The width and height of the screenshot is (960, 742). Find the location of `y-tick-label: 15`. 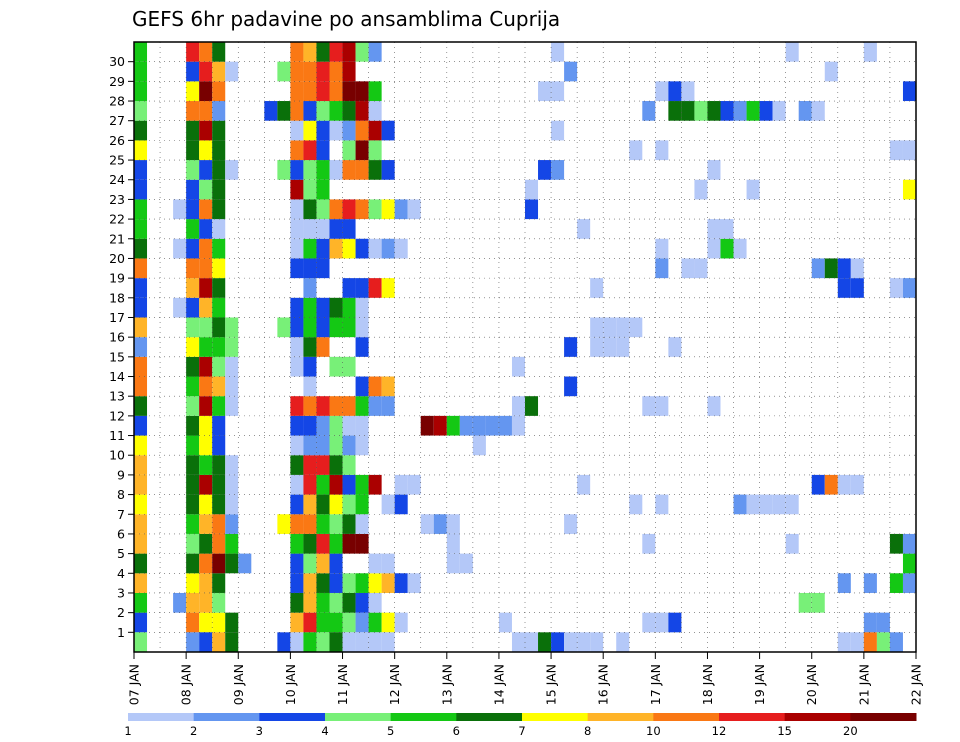

y-tick-label: 15 is located at coordinates (117, 356).